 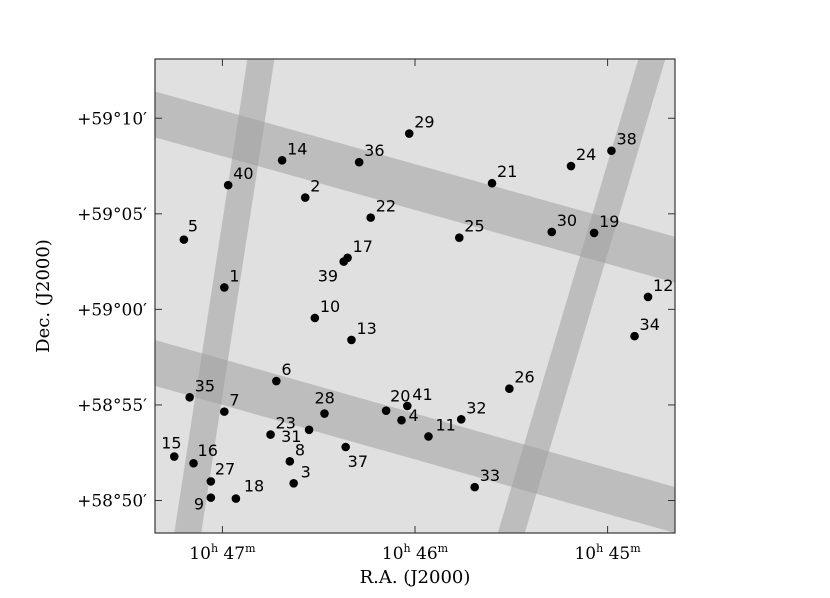 I want to click on source-label-22: 22, so click(x=386, y=206).